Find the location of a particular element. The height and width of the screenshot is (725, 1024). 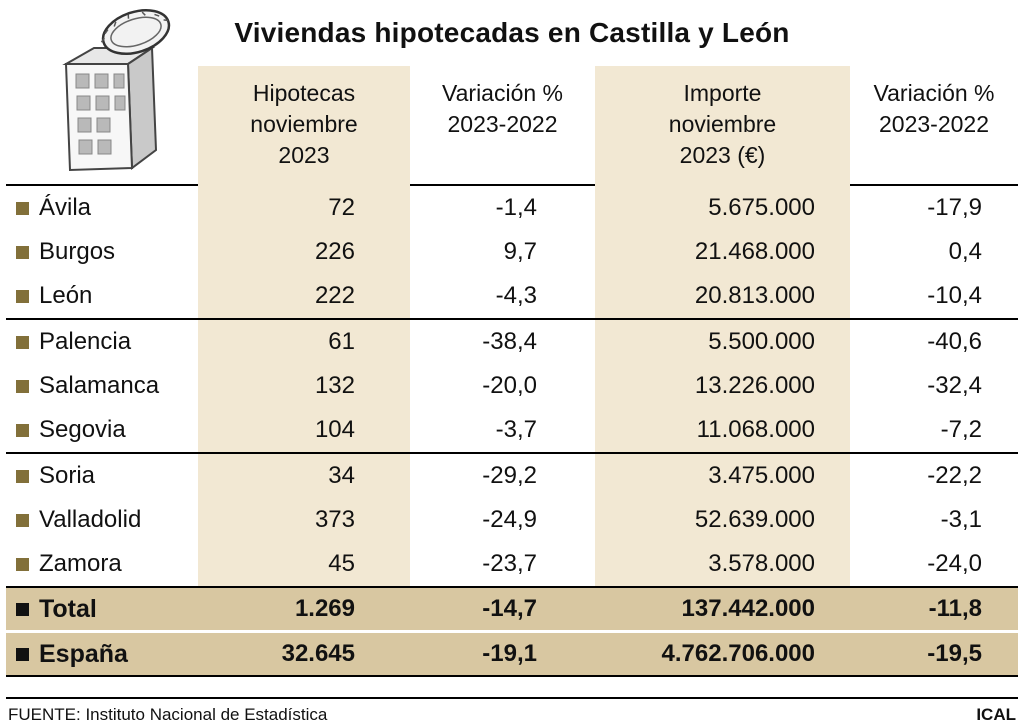

page-title: Viviendas hipotecadas en Castilla y León is located at coordinates (512, 32).